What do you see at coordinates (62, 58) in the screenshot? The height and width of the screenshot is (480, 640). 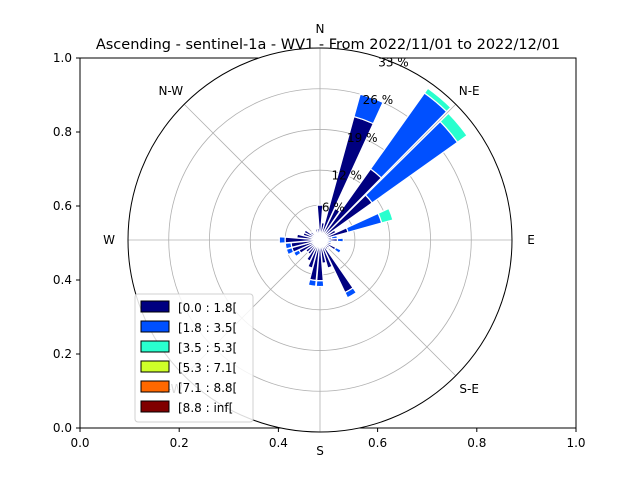 I see `y-tick-label: 1.0` at bounding box center [62, 58].